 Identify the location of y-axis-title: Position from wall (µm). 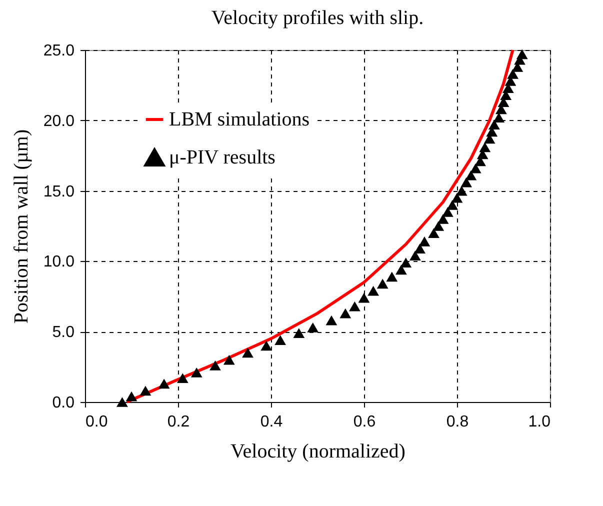
(21, 226).